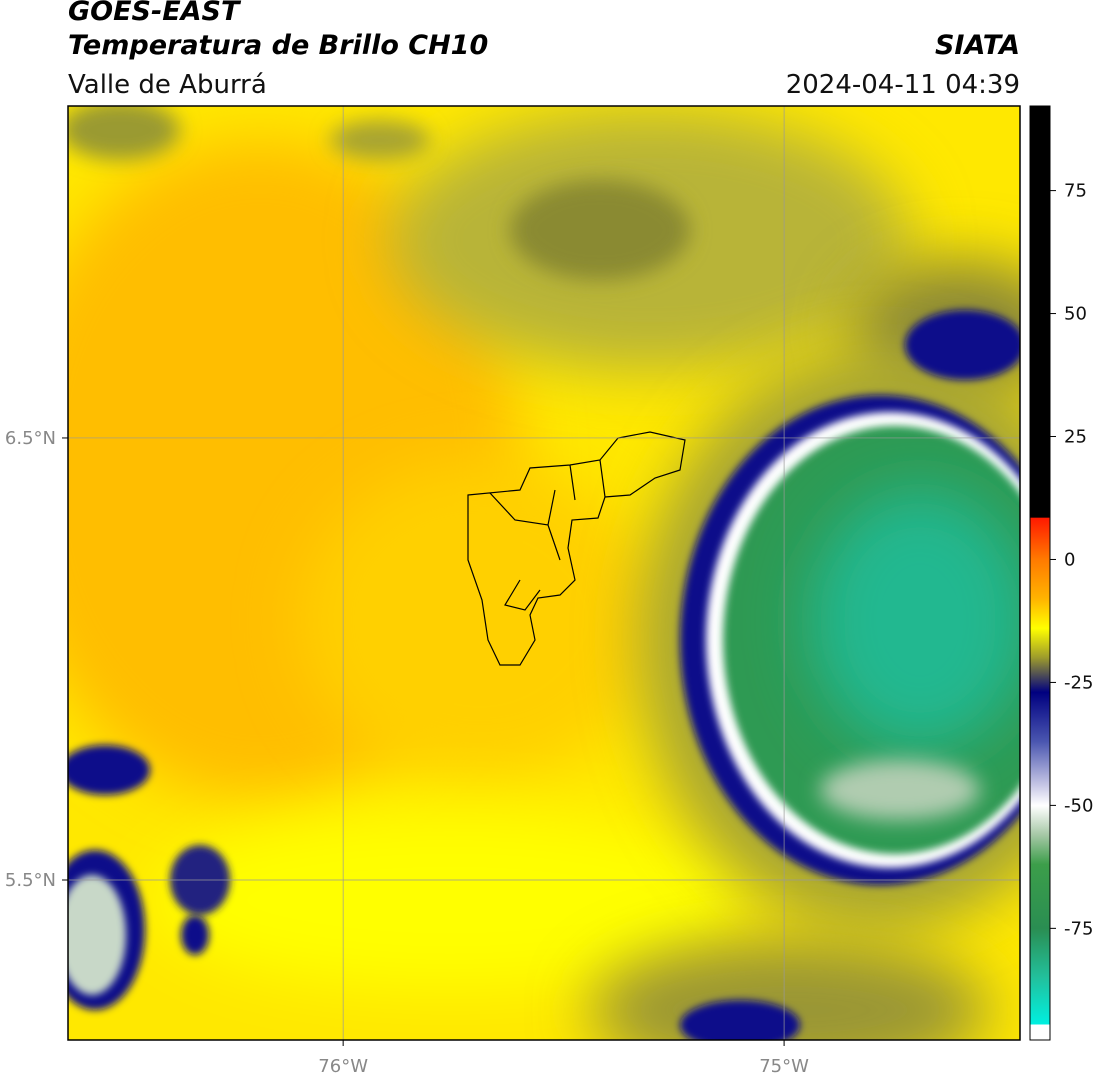 The height and width of the screenshot is (1078, 1094). I want to click on colorbar-tick-label: -75, so click(1078, 928).